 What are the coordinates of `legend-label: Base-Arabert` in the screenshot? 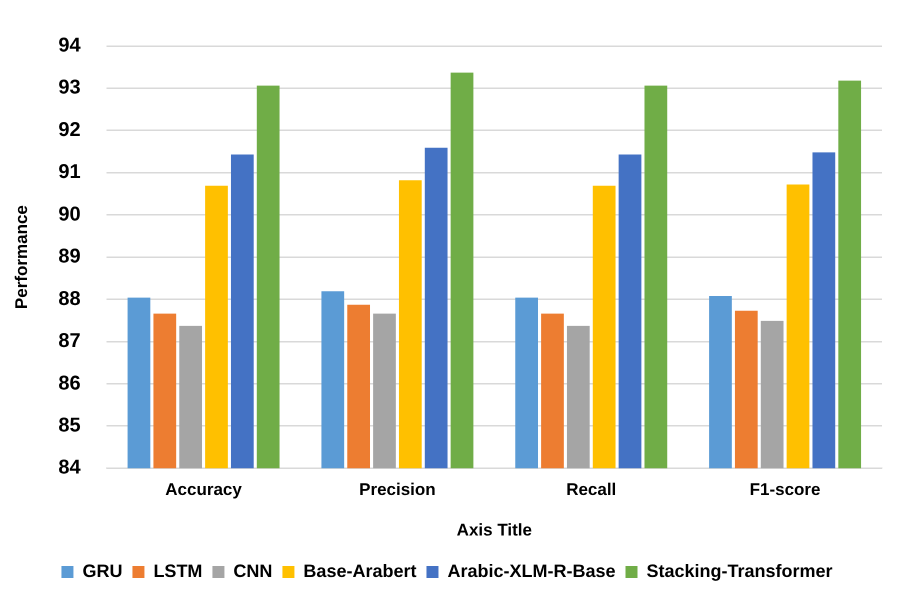 It's located at (359, 570).